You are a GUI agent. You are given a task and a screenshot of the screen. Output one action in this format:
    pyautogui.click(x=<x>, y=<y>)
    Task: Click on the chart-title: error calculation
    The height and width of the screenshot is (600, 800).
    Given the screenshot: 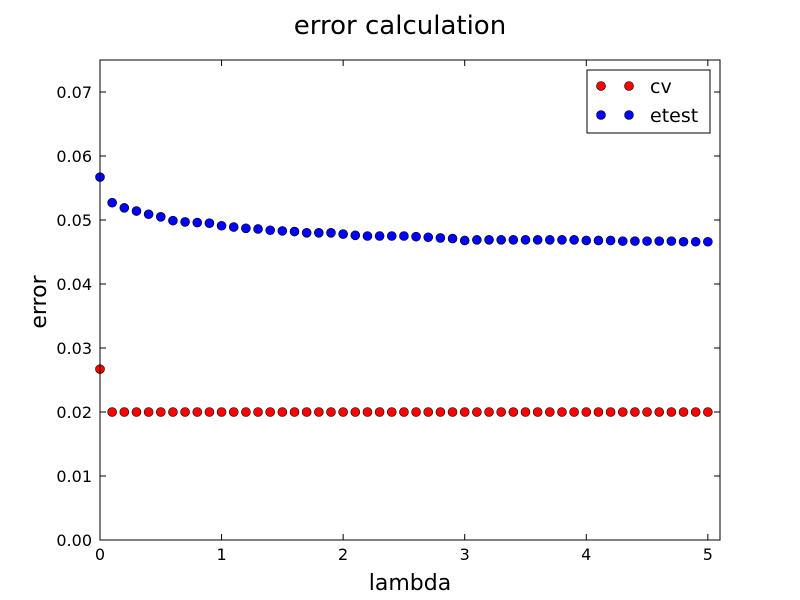 What is the action you would take?
    pyautogui.click(x=400, y=26)
    